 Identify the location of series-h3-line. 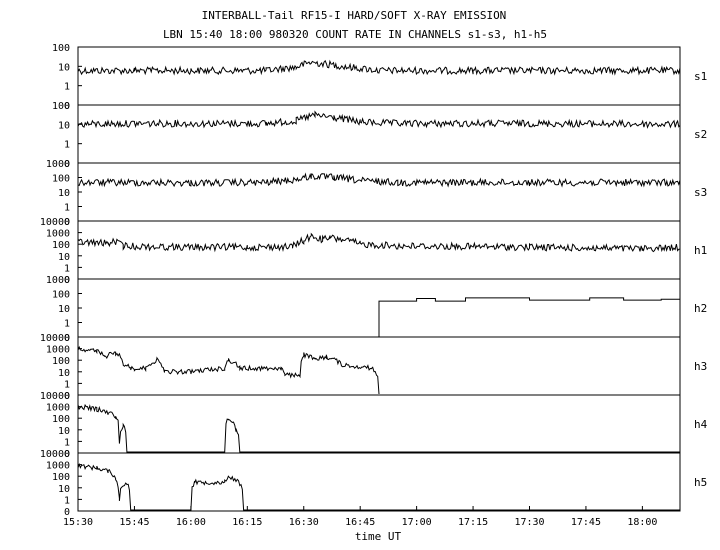
(228, 370).